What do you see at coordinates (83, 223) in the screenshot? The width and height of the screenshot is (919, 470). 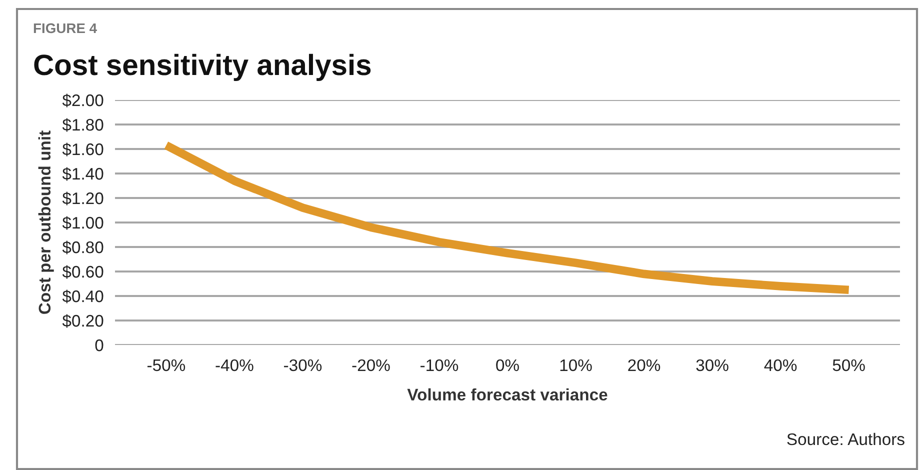 I see `y-tick-label: $1.00` at bounding box center [83, 223].